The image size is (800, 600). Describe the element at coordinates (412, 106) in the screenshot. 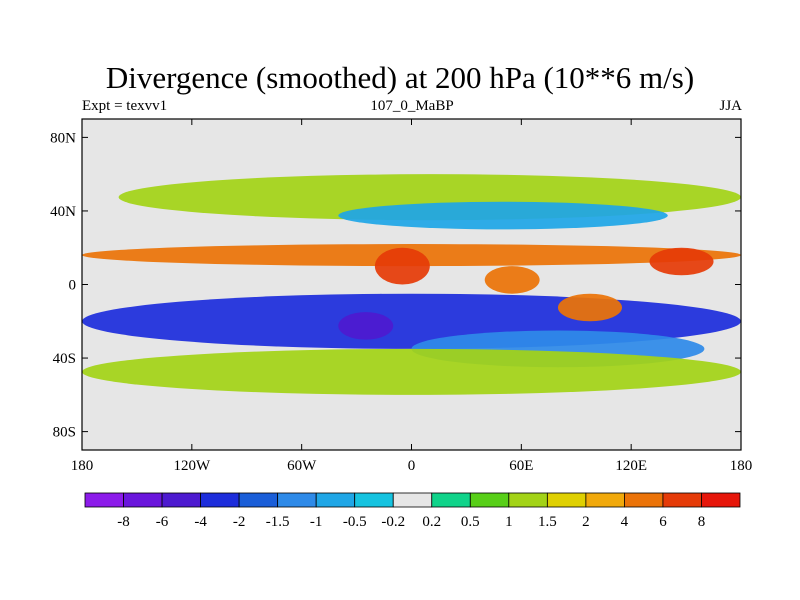

I see `center-string: 107_0_MaBP` at that location.